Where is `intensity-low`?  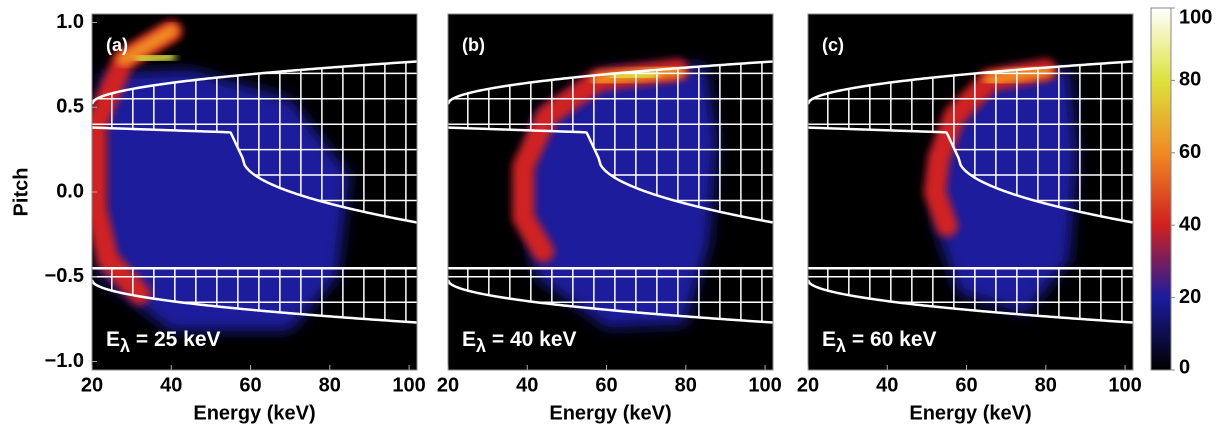
intensity-low is located at coordinates (224, 200).